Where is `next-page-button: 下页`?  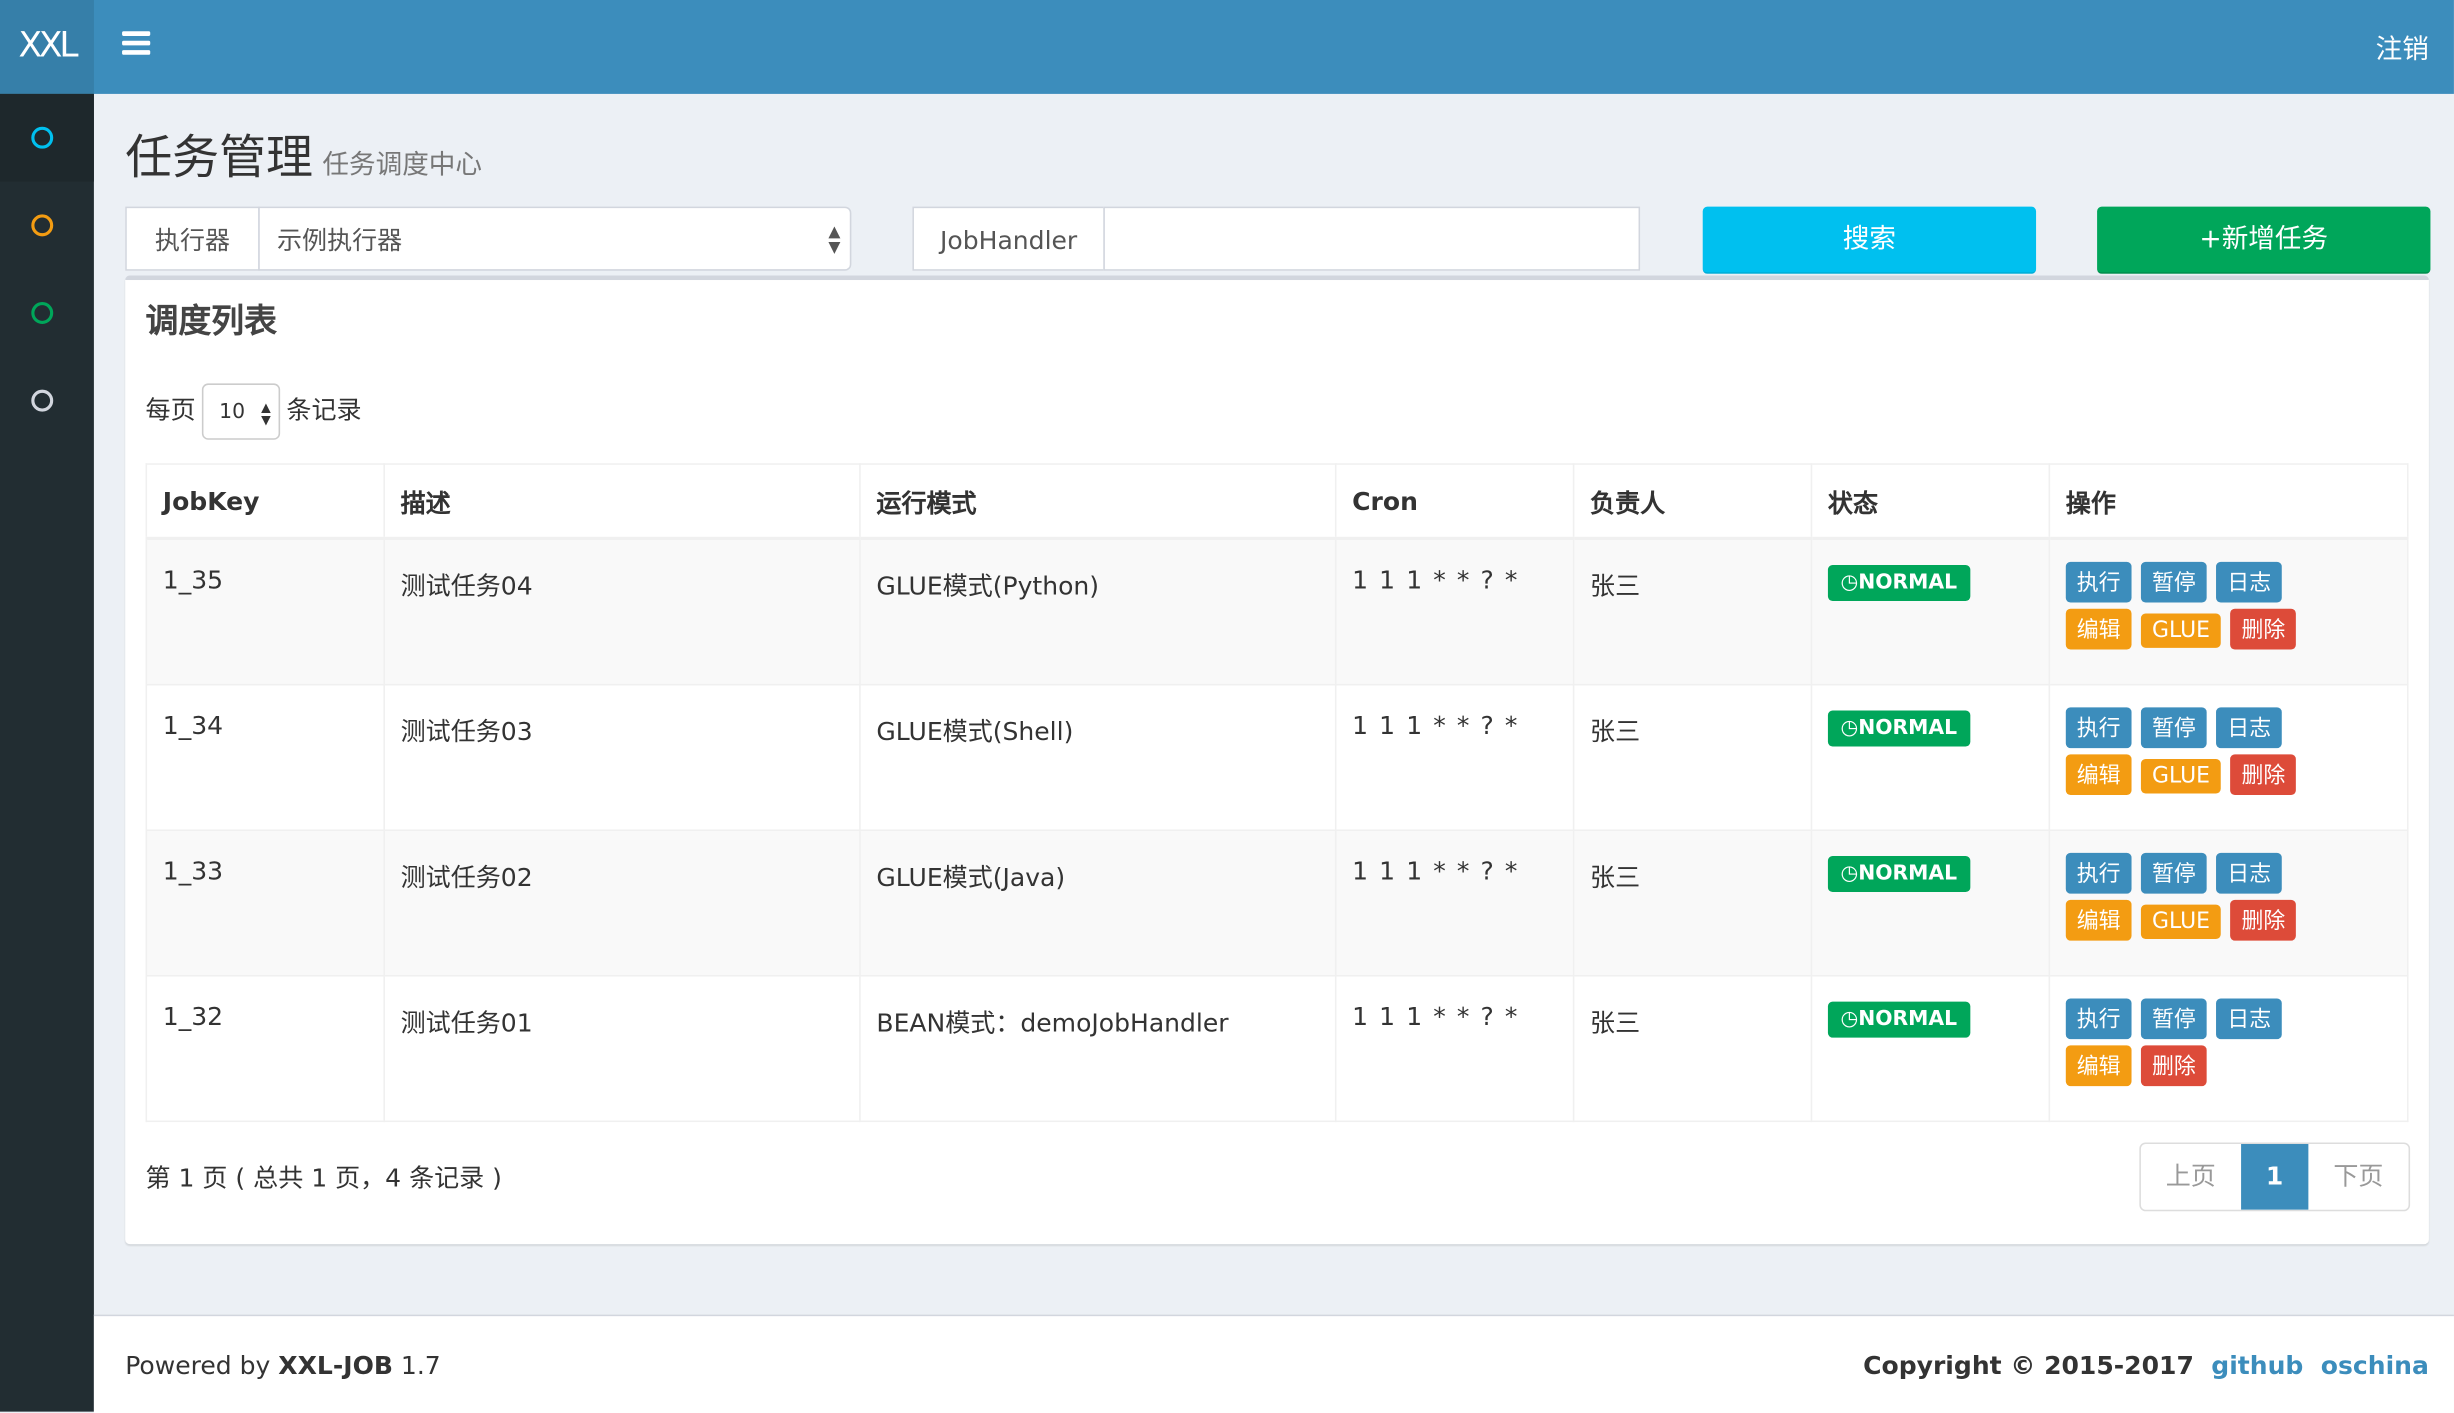
next-page-button: 下页 is located at coordinates (2358, 1176).